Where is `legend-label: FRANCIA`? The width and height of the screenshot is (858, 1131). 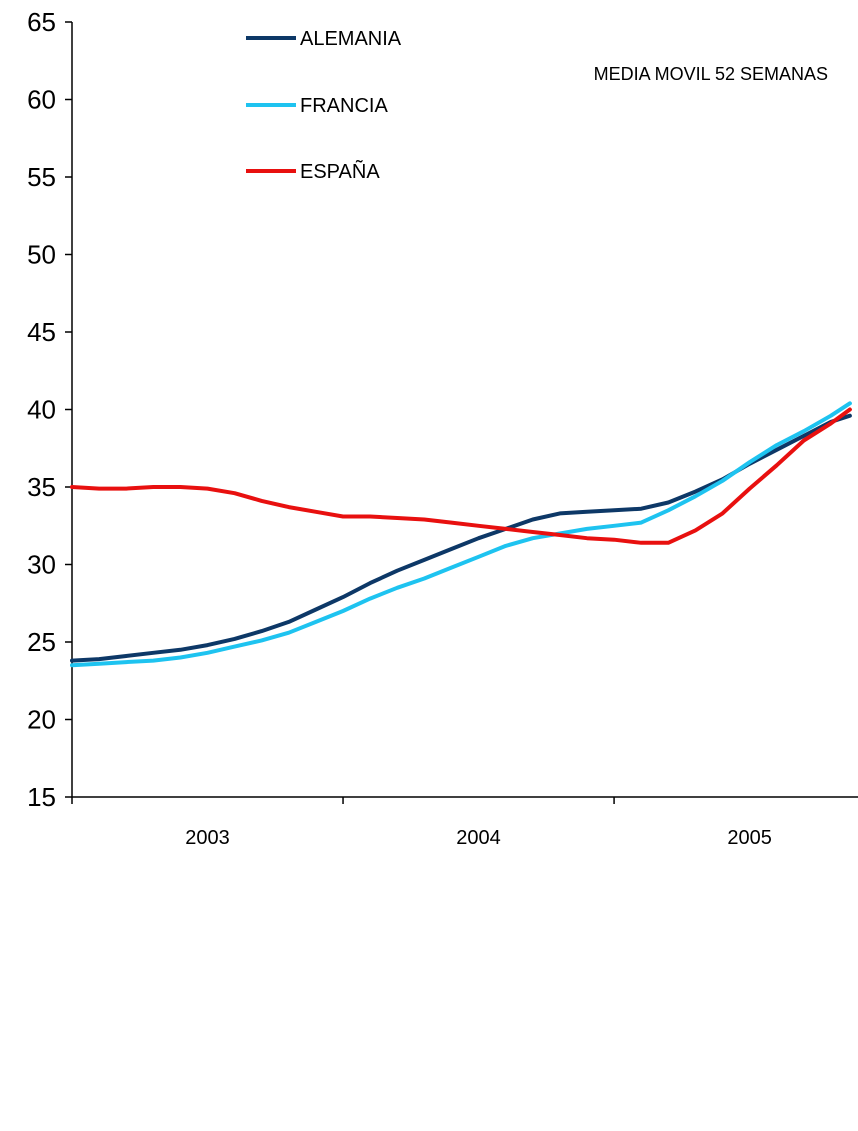 legend-label: FRANCIA is located at coordinates (344, 106).